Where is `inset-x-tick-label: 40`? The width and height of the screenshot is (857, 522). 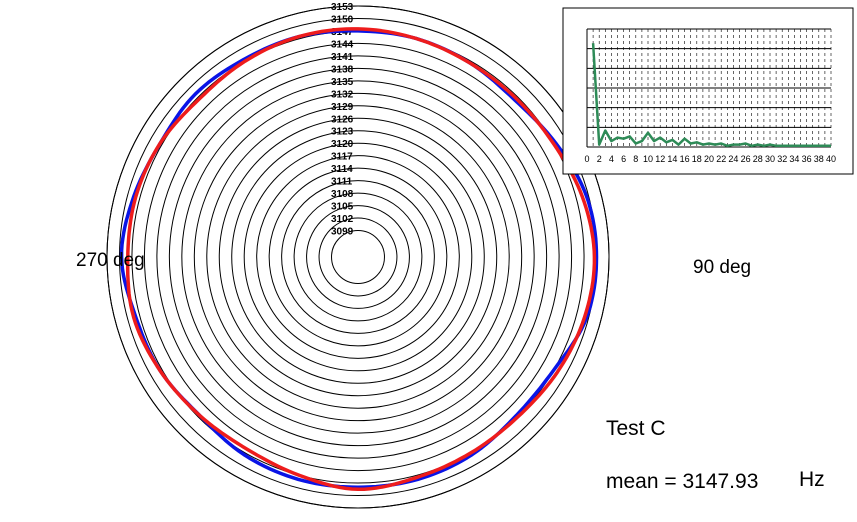 inset-x-tick-label: 40 is located at coordinates (831, 159).